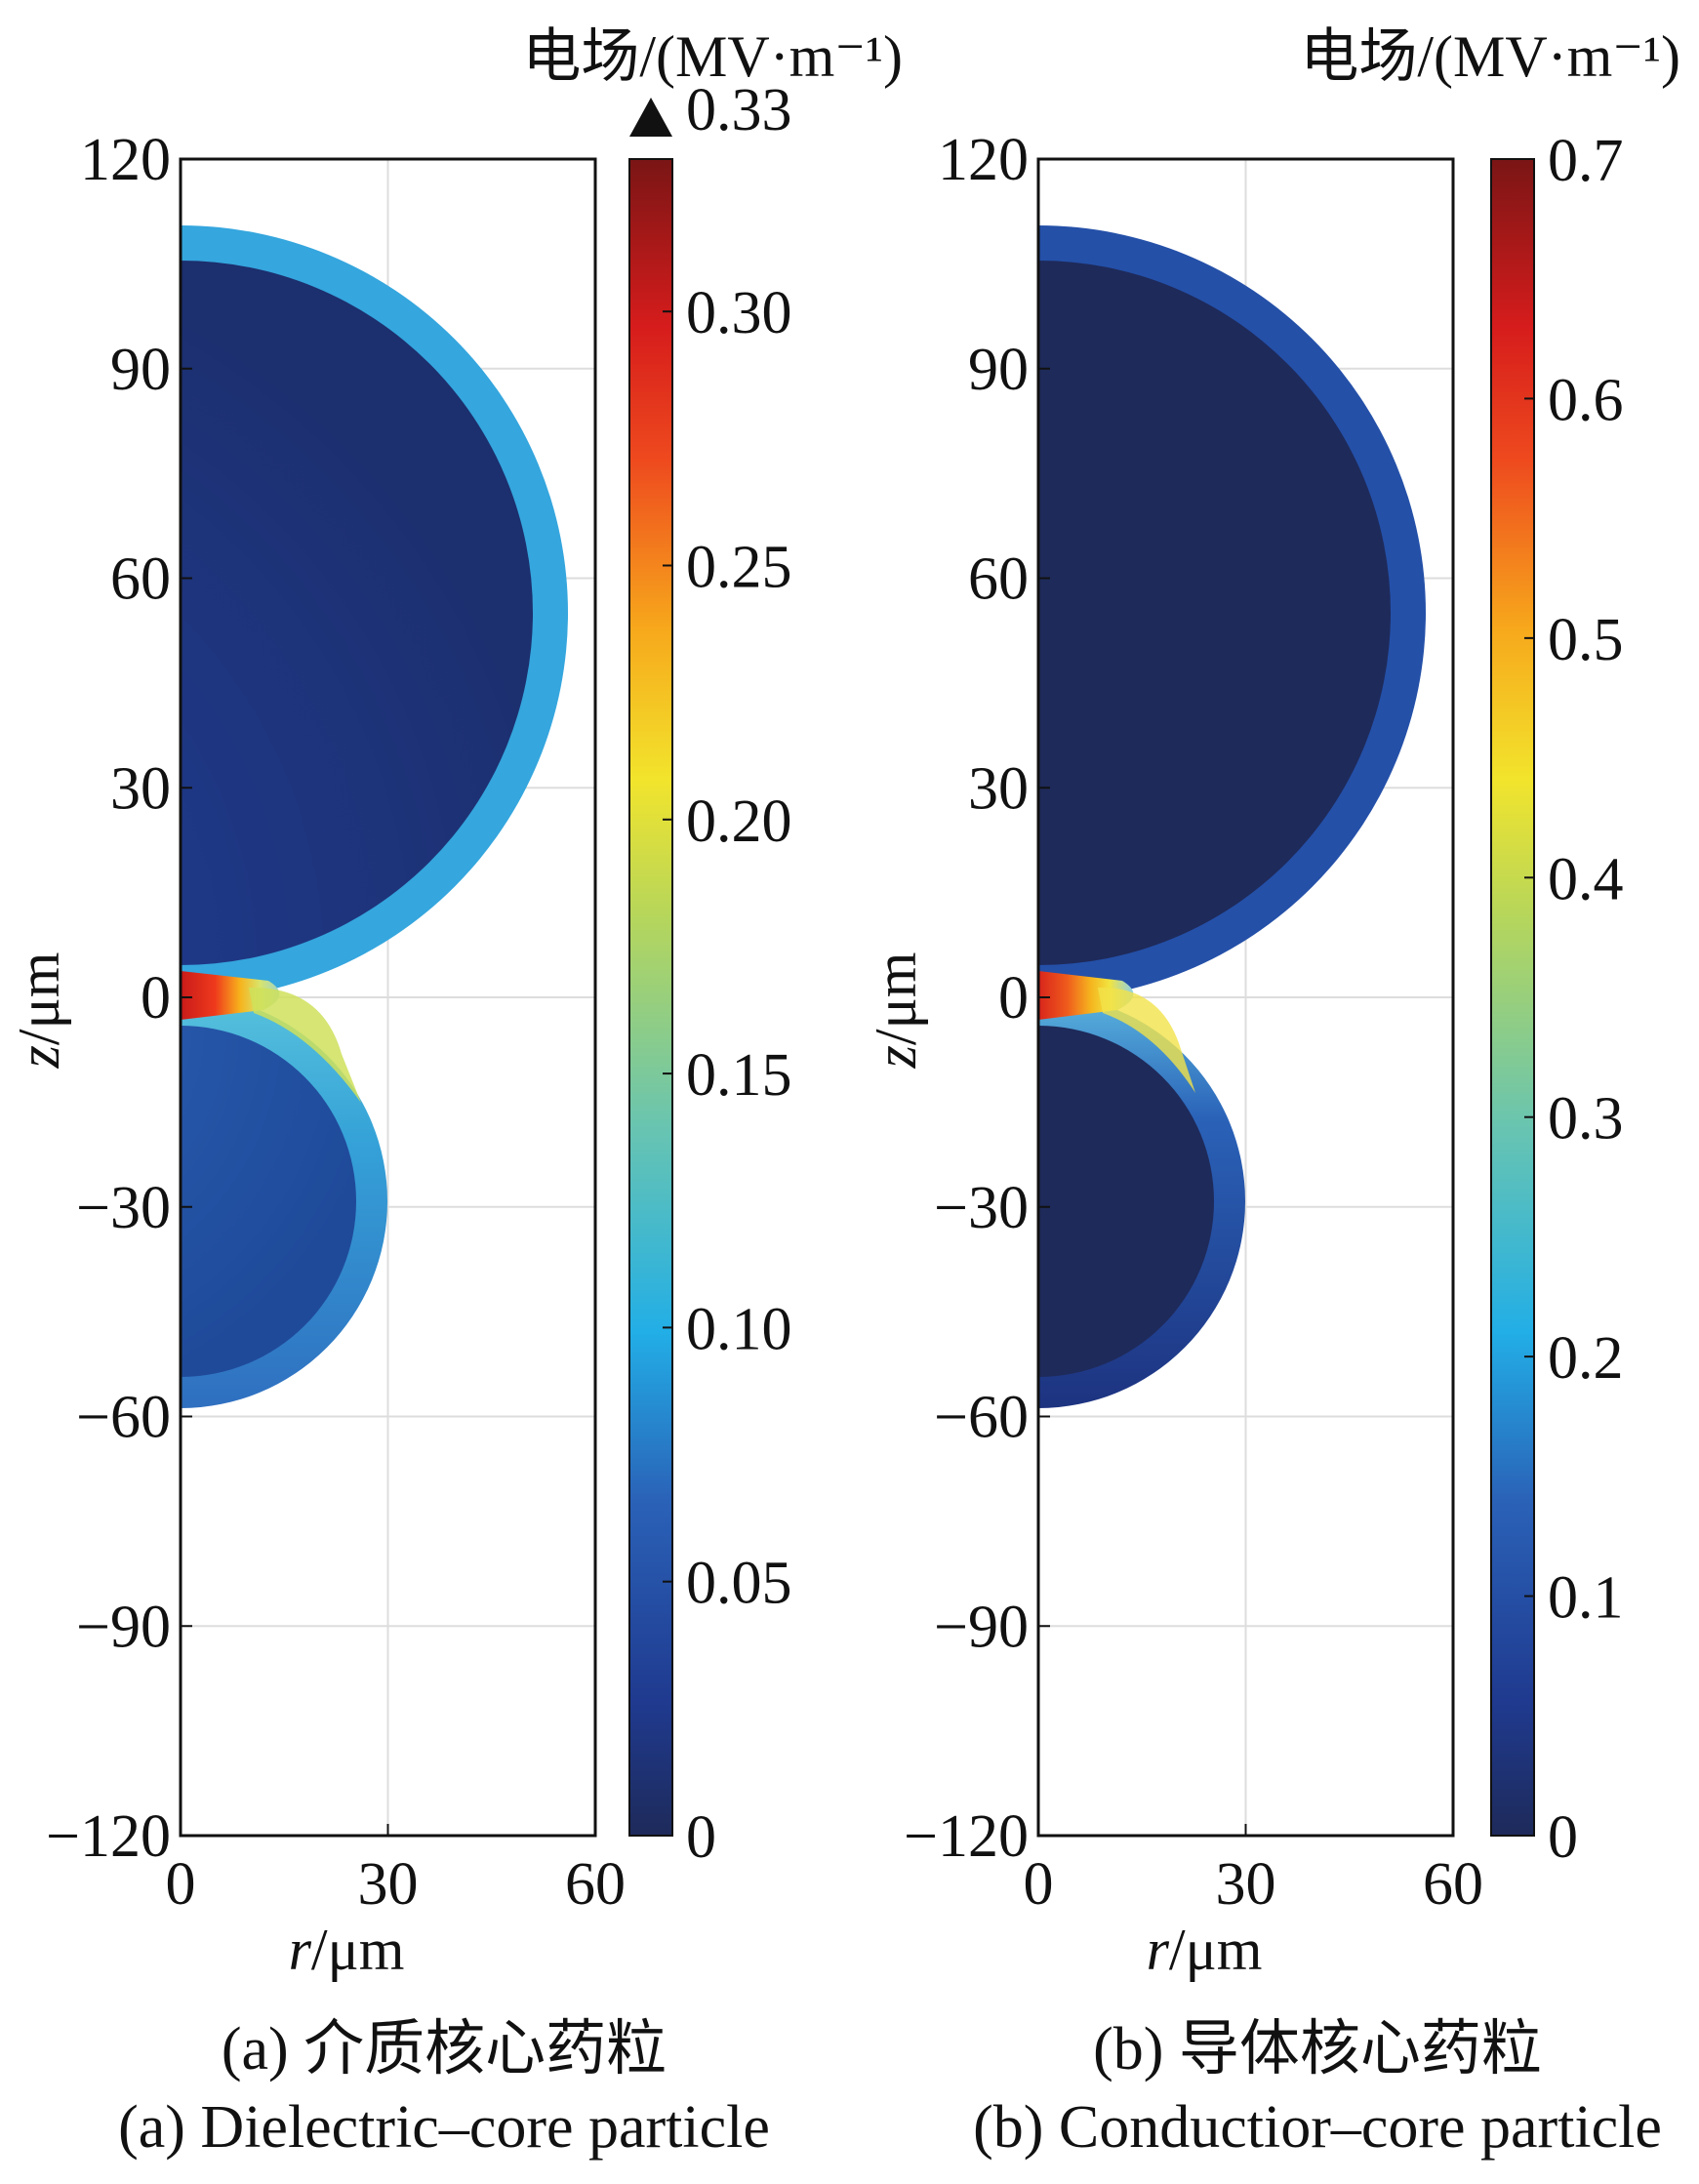 This screenshot has width=1699, height=2184. I want to click on x-axis-label-b: r/μm, so click(1205, 1950).